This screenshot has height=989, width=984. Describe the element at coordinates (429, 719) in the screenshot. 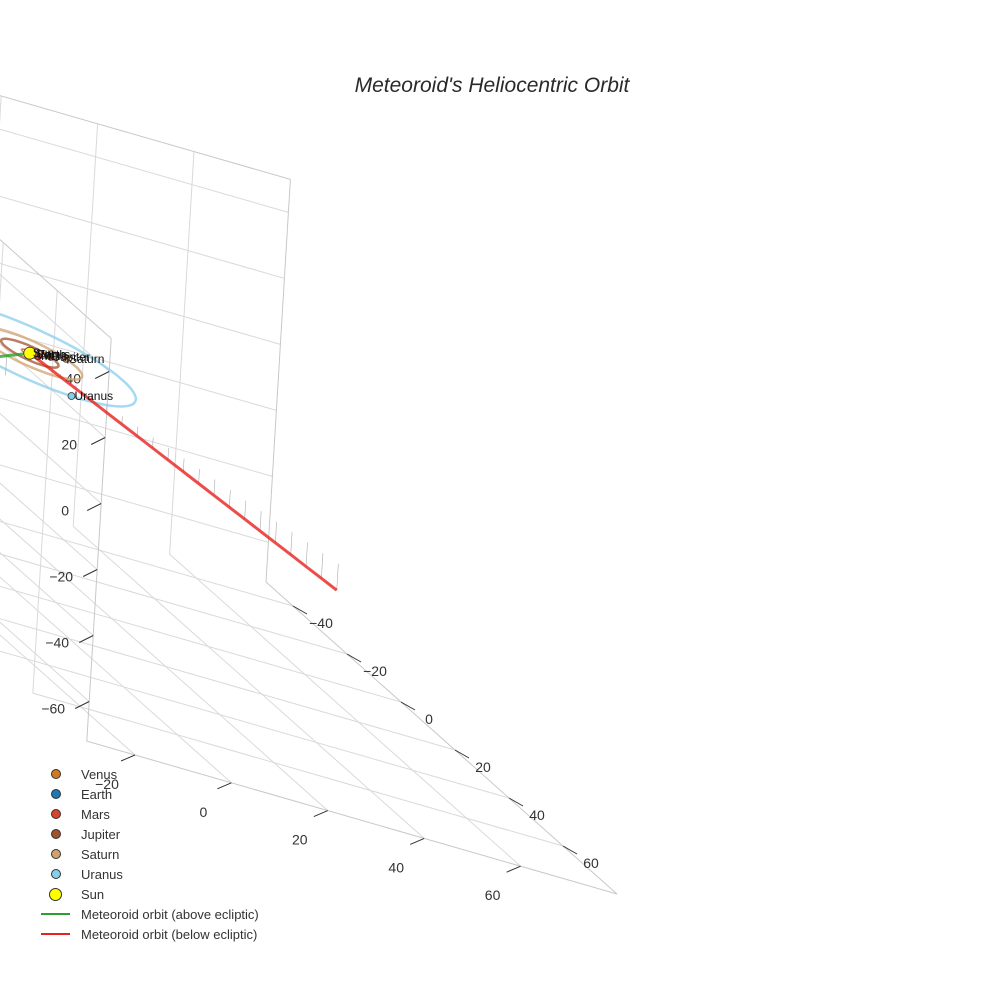

I see `y-tick-label: 0` at that location.